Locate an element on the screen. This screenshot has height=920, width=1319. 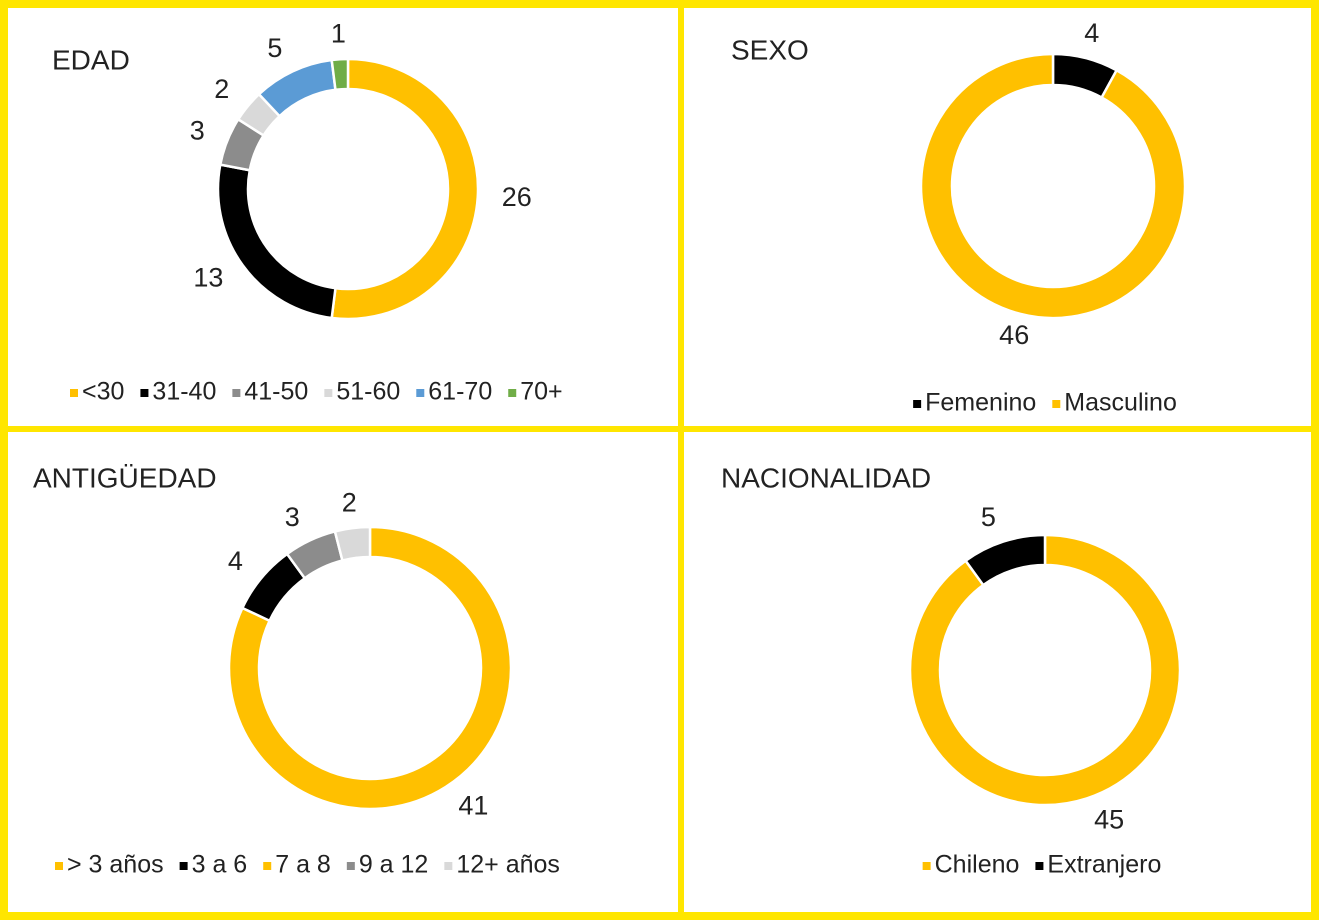
legend-label: 31-40 is located at coordinates (184, 392).